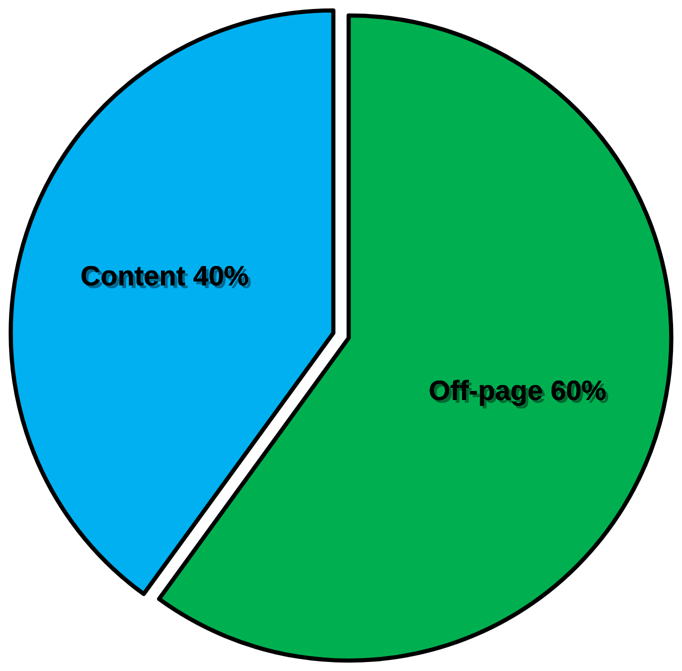 The image size is (682, 671). What do you see at coordinates (519, 394) in the screenshot?
I see `slice-label: Off-page 60%` at bounding box center [519, 394].